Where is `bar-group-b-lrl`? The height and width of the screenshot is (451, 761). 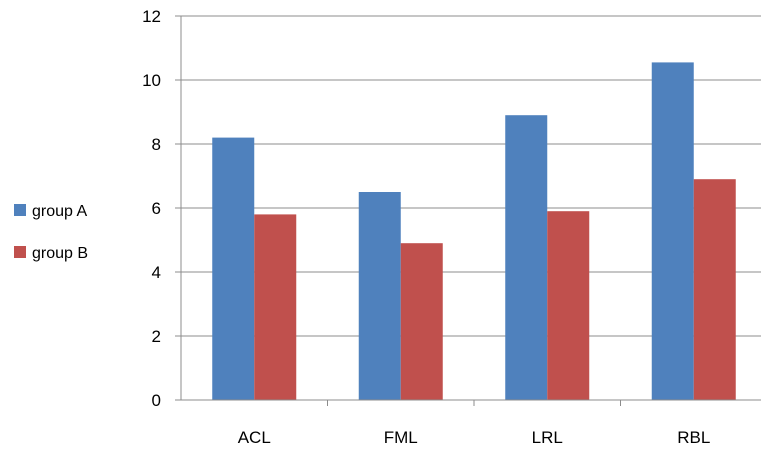
bar-group-b-lrl is located at coordinates (568, 305).